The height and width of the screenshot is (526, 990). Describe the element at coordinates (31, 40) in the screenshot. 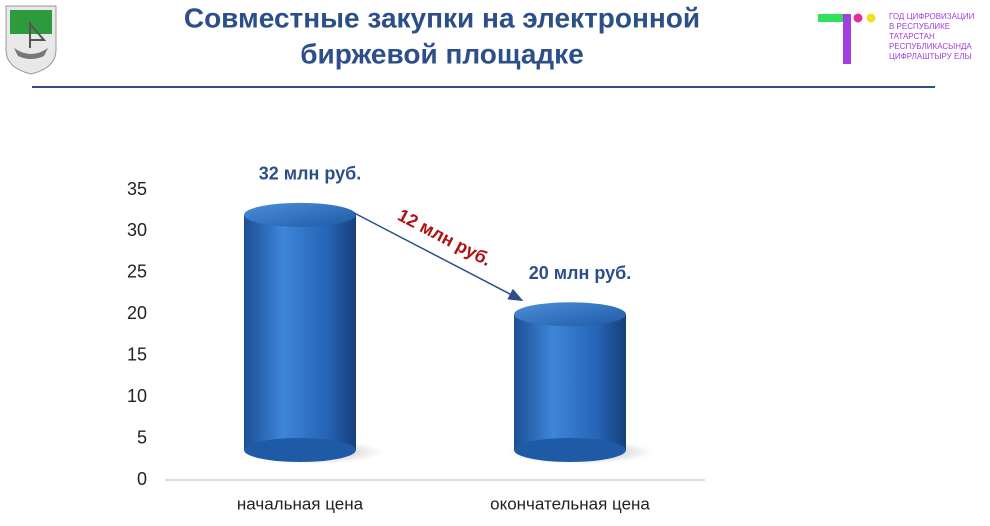

I see `emblem` at that location.